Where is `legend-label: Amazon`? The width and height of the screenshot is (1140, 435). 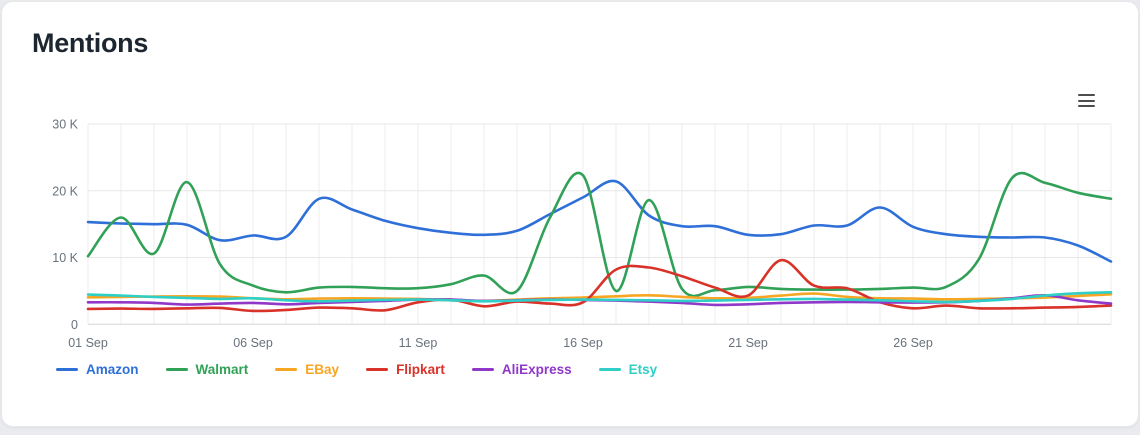
legend-label: Amazon is located at coordinates (112, 369).